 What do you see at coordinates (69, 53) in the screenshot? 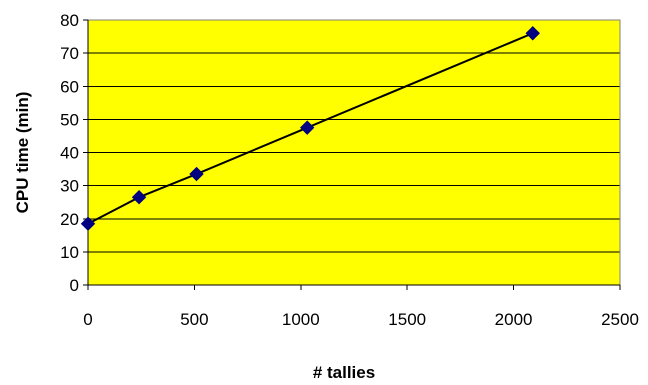
I see `y-tick-label: 70` at bounding box center [69, 53].